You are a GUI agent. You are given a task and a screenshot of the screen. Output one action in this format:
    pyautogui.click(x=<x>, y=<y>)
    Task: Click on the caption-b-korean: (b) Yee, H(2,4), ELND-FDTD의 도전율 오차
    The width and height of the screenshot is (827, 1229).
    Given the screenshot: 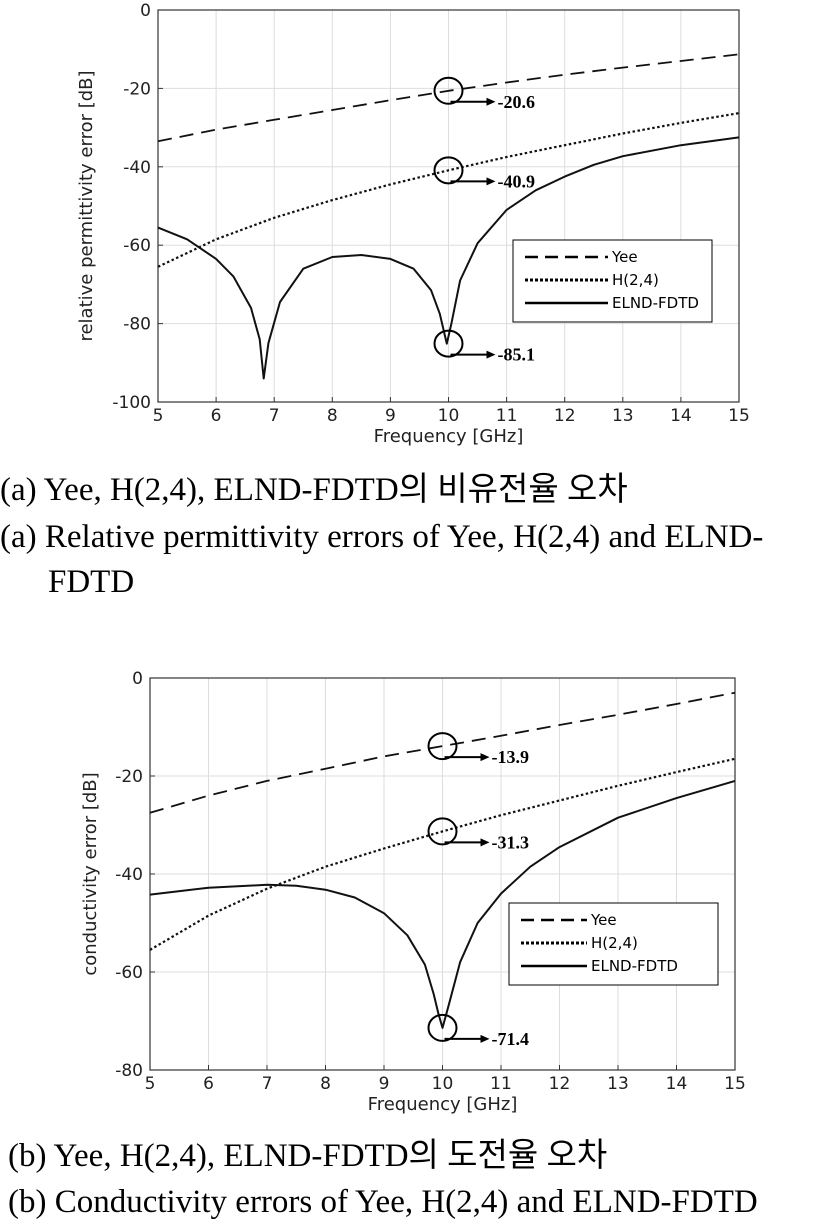 What is the action you would take?
    pyautogui.click(x=308, y=1156)
    